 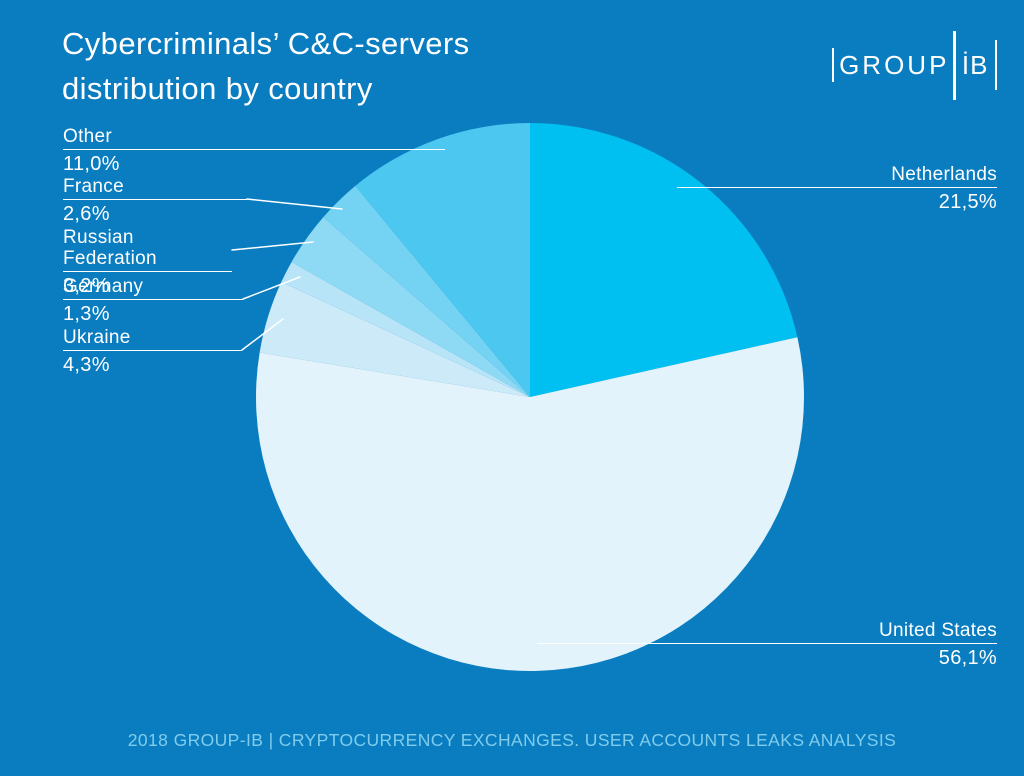 What do you see at coordinates (967, 202) in the screenshot?
I see `label-netherlands-value: 21,5%` at bounding box center [967, 202].